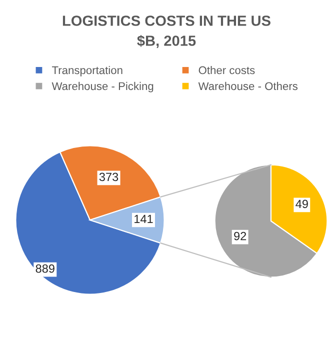  Describe the element at coordinates (240, 236) in the screenshot. I see `data-label: 92` at that location.